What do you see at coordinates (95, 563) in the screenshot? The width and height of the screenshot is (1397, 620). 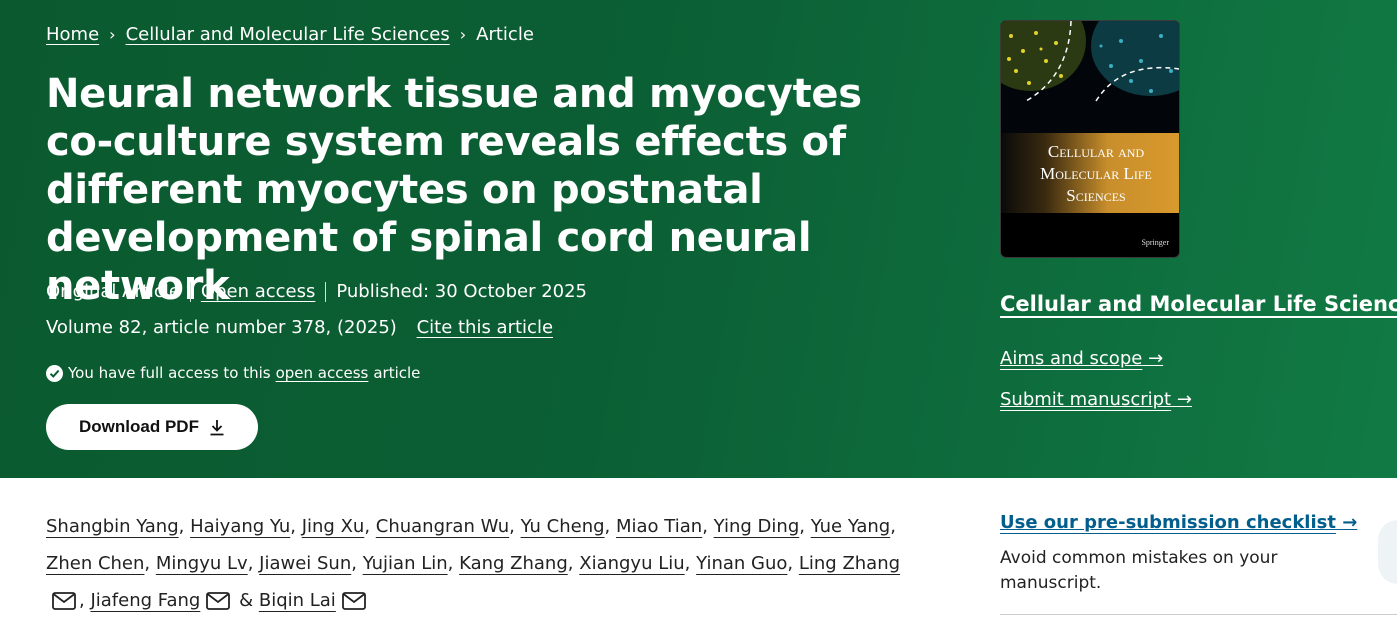 I see `author-link: Zhen Chen` at bounding box center [95, 563].